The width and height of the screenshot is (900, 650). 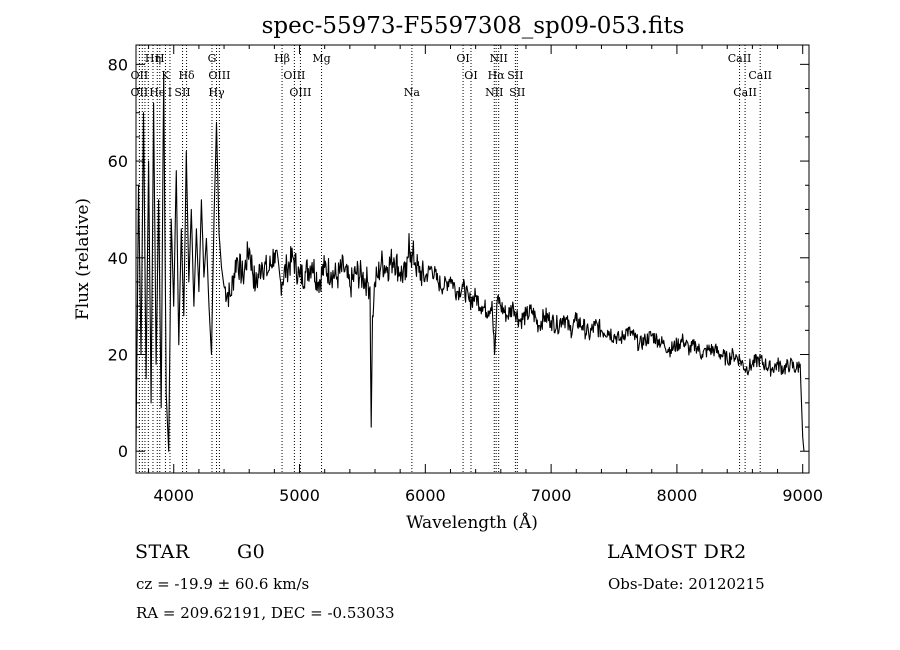 I want to click on y-tick-label: 0, so click(x=123, y=451).